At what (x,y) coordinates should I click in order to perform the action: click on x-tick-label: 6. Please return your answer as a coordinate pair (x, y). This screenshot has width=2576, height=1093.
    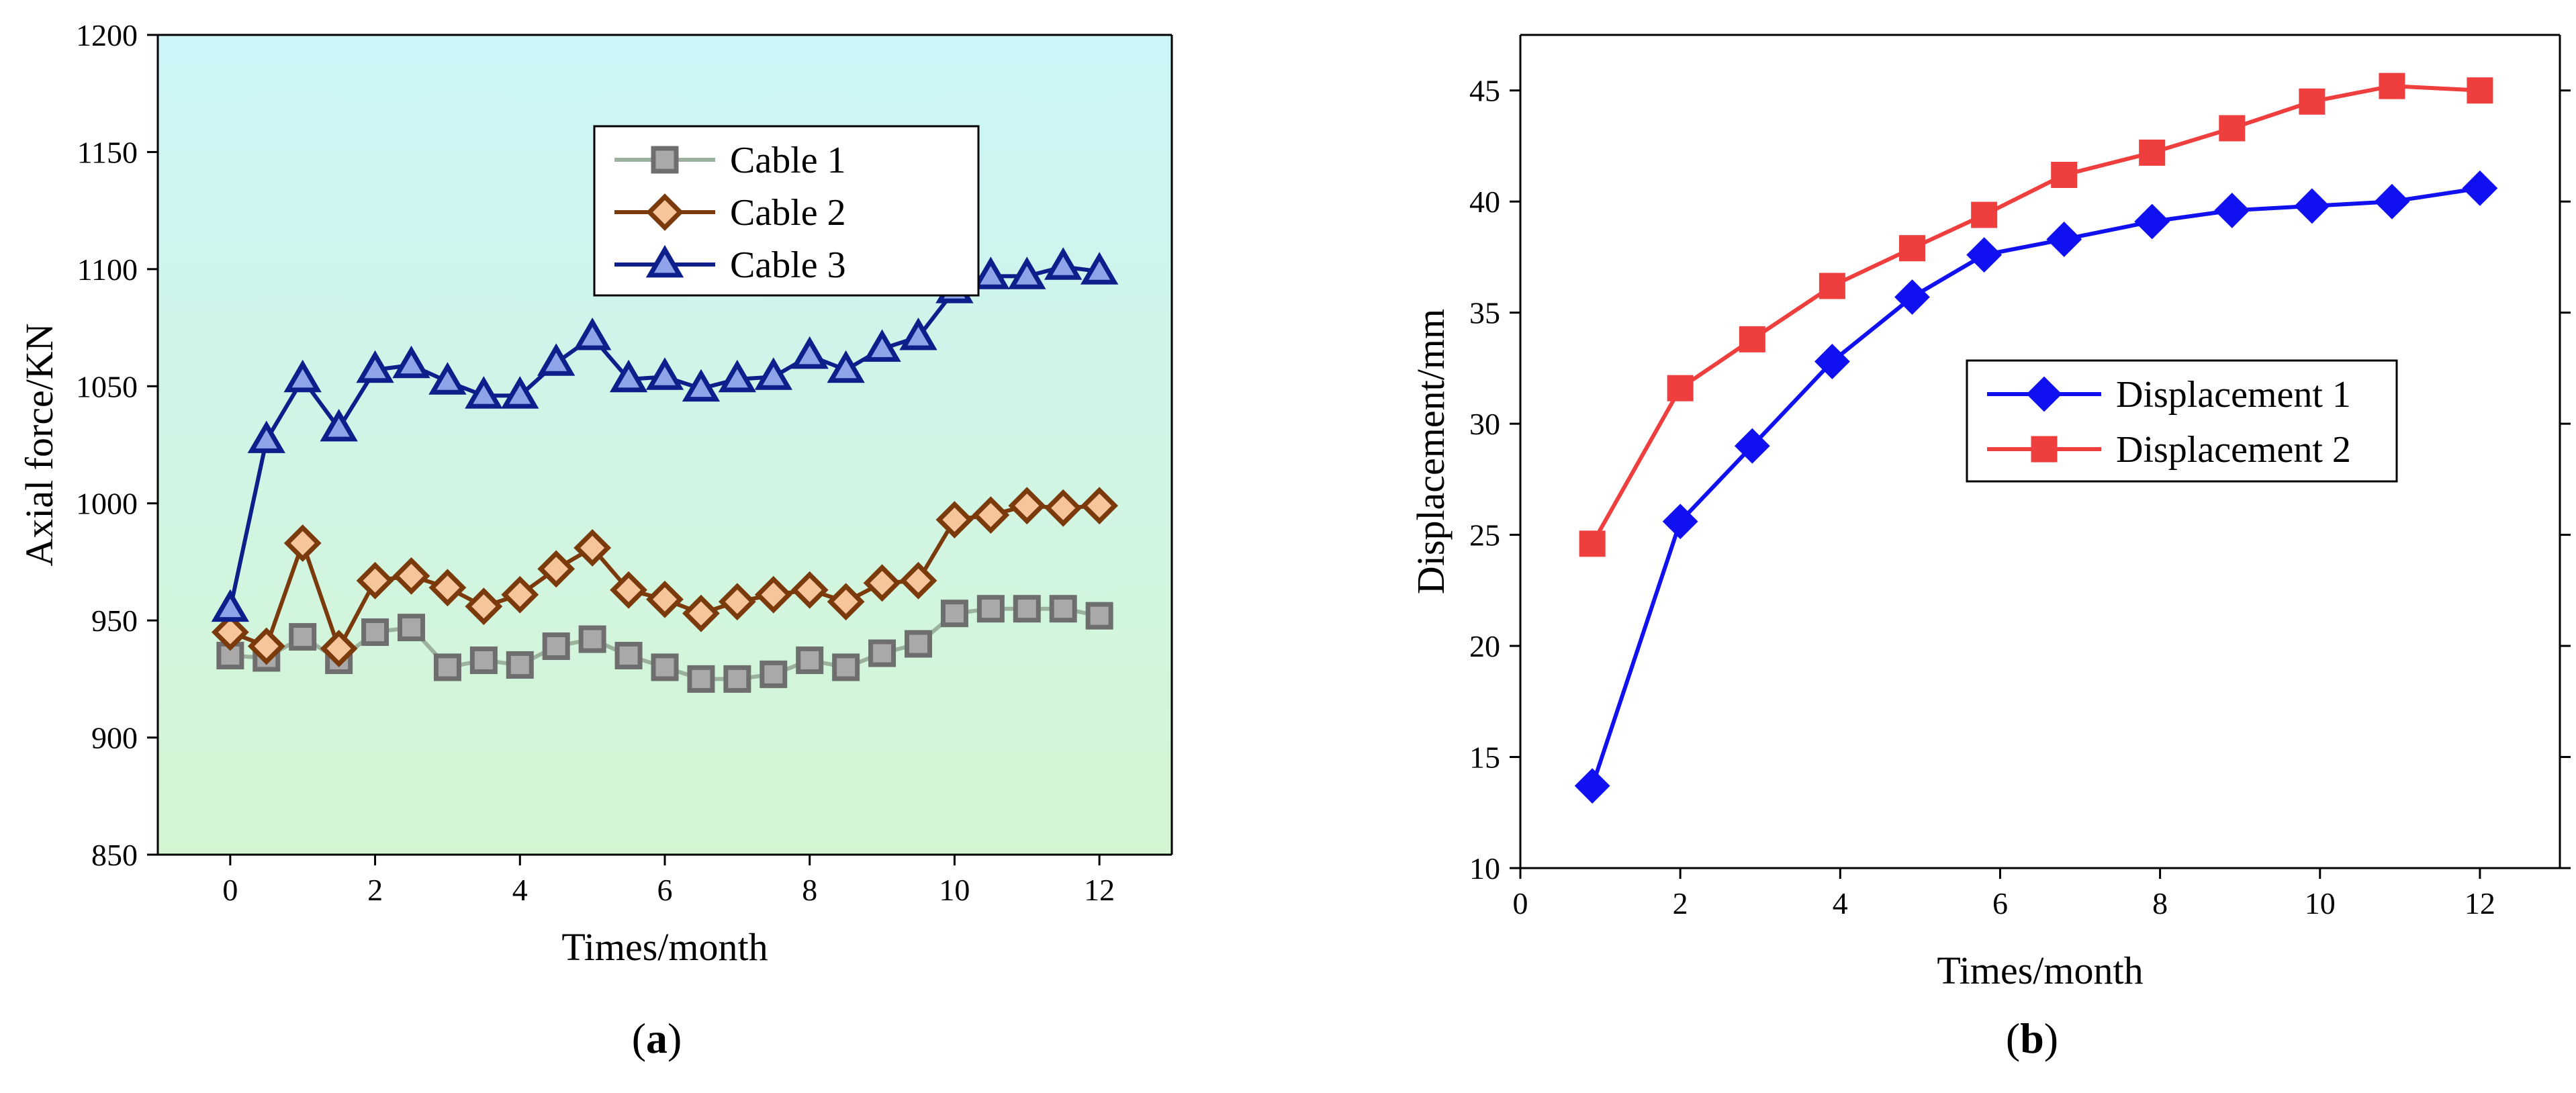
    Looking at the image, I should click on (2000, 903).